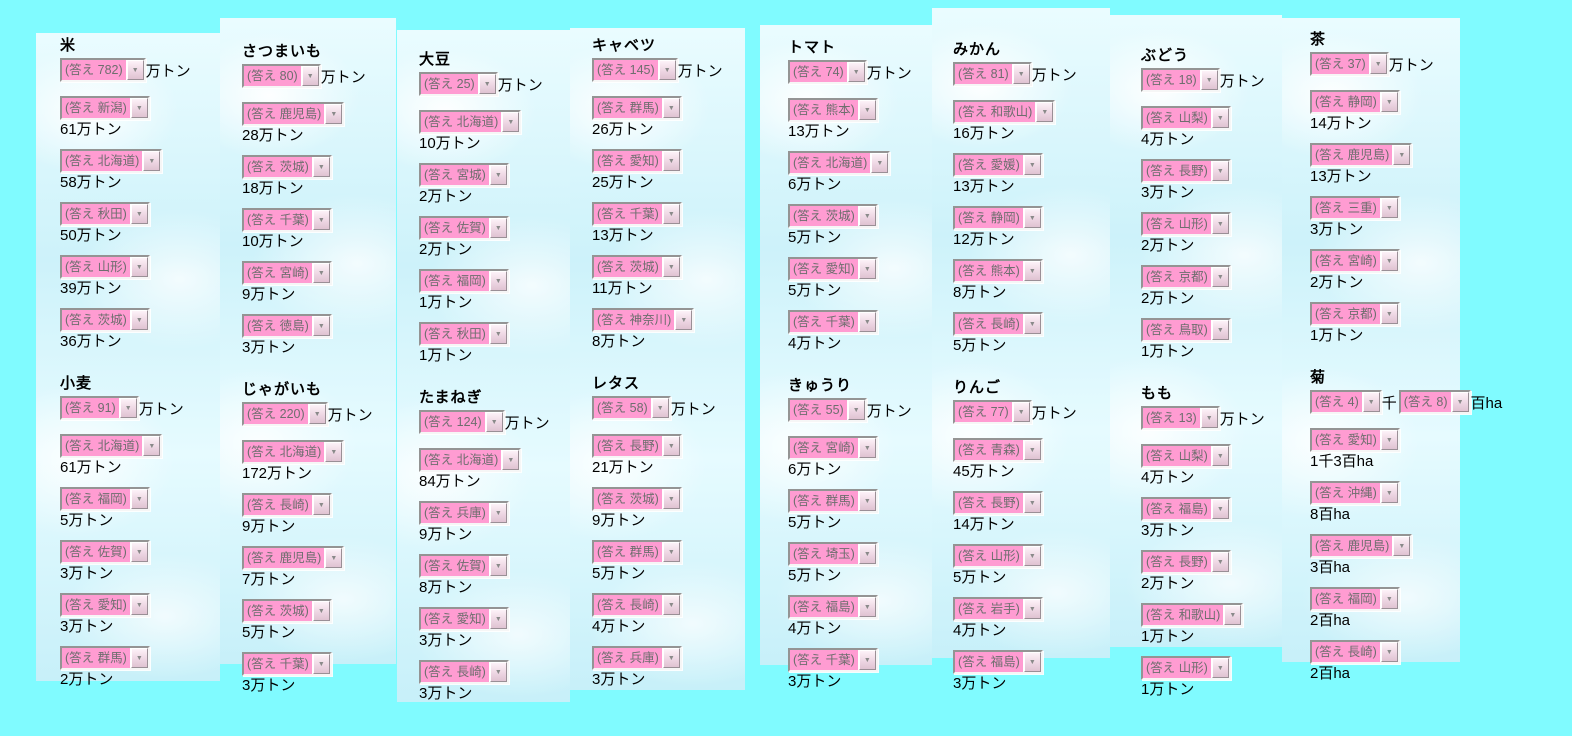 The height and width of the screenshot is (736, 1572). What do you see at coordinates (992, 74) in the screenshot?
I see `answer-select: (答え 81) ▼` at bounding box center [992, 74].